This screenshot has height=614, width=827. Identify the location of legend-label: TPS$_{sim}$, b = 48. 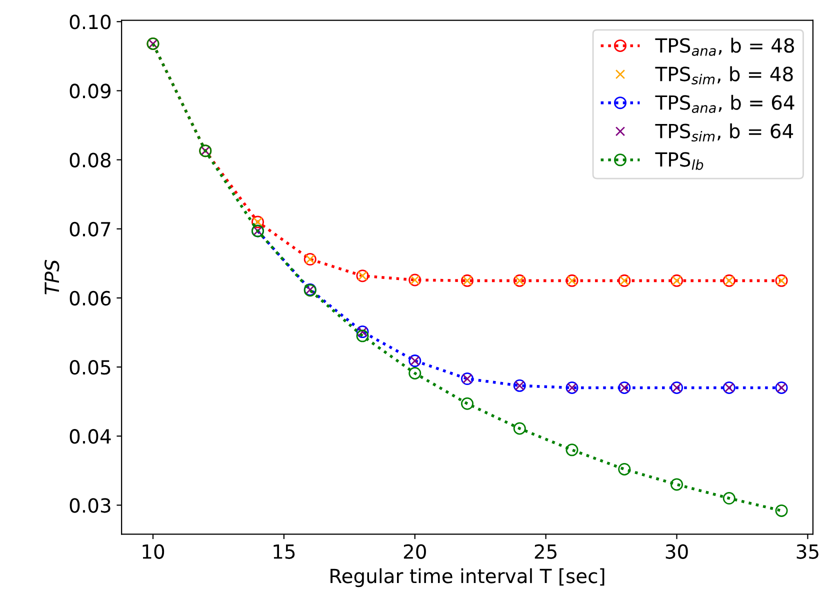
(724, 75).